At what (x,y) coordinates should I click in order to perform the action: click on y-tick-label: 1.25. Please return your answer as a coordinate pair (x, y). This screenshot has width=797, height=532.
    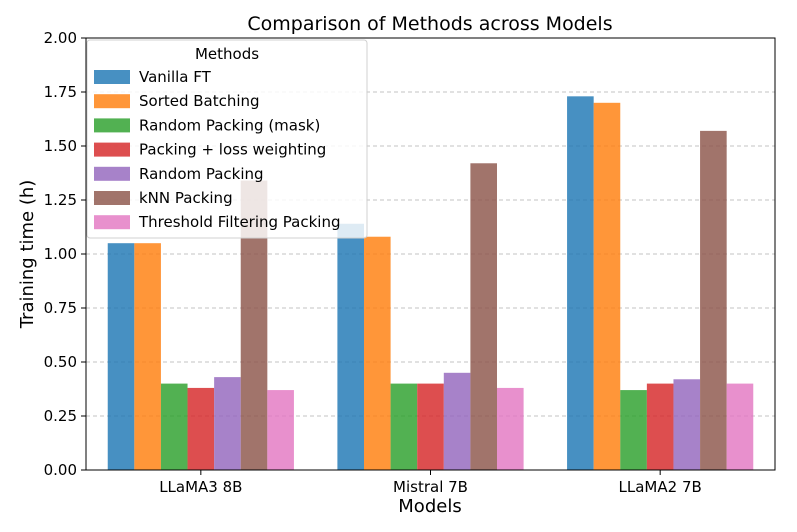
    Looking at the image, I should click on (60, 200).